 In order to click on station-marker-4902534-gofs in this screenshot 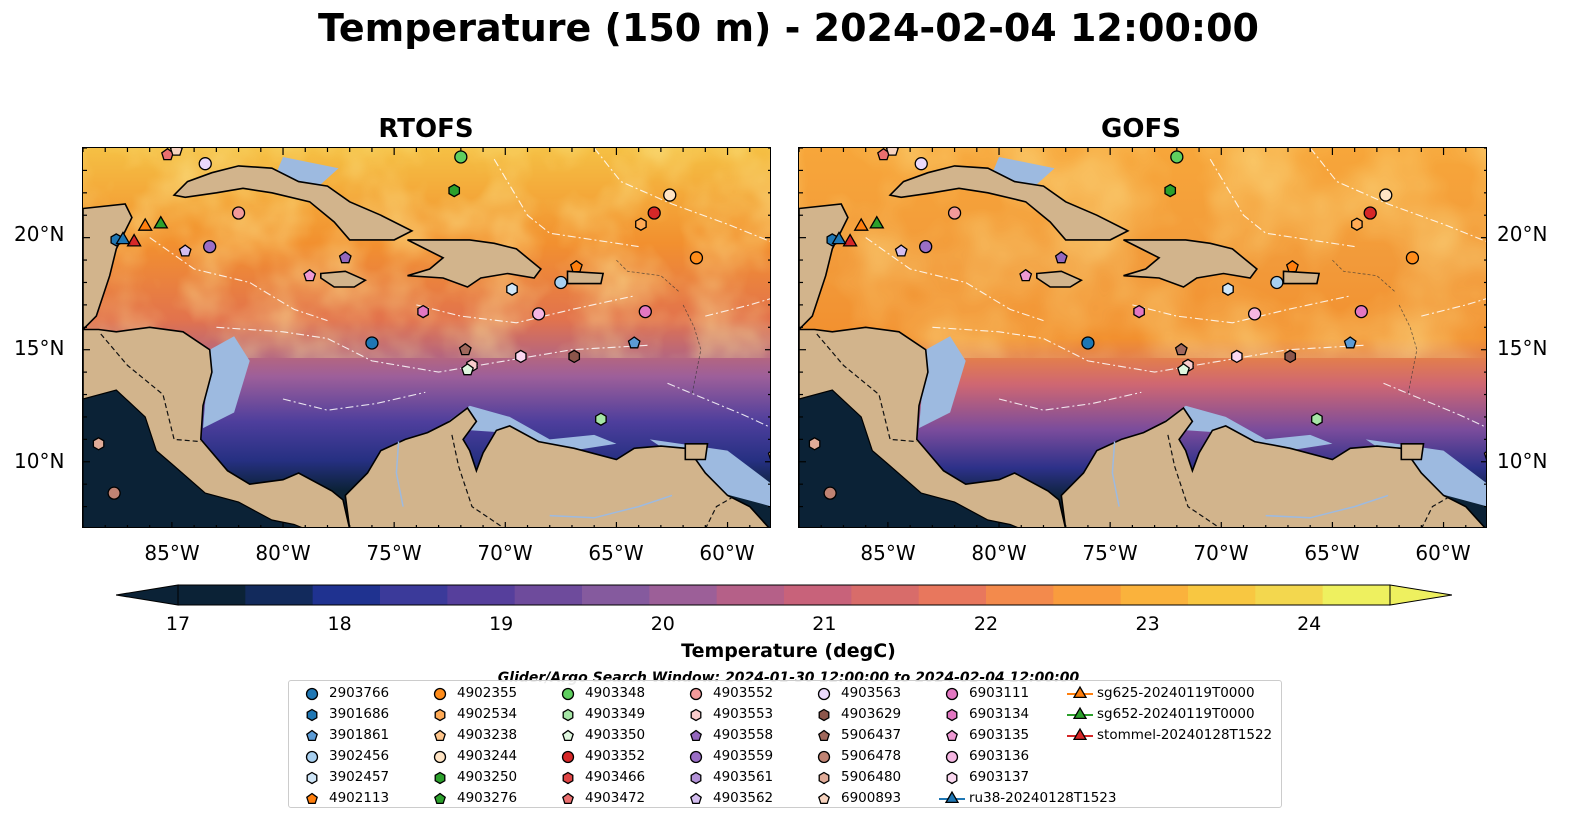, I will do `click(1357, 224)`.